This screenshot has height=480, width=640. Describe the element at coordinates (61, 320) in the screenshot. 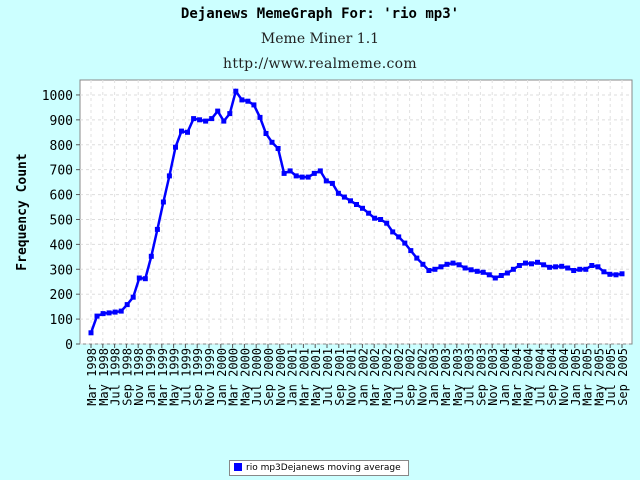

I see `y-tick-label: 100` at that location.